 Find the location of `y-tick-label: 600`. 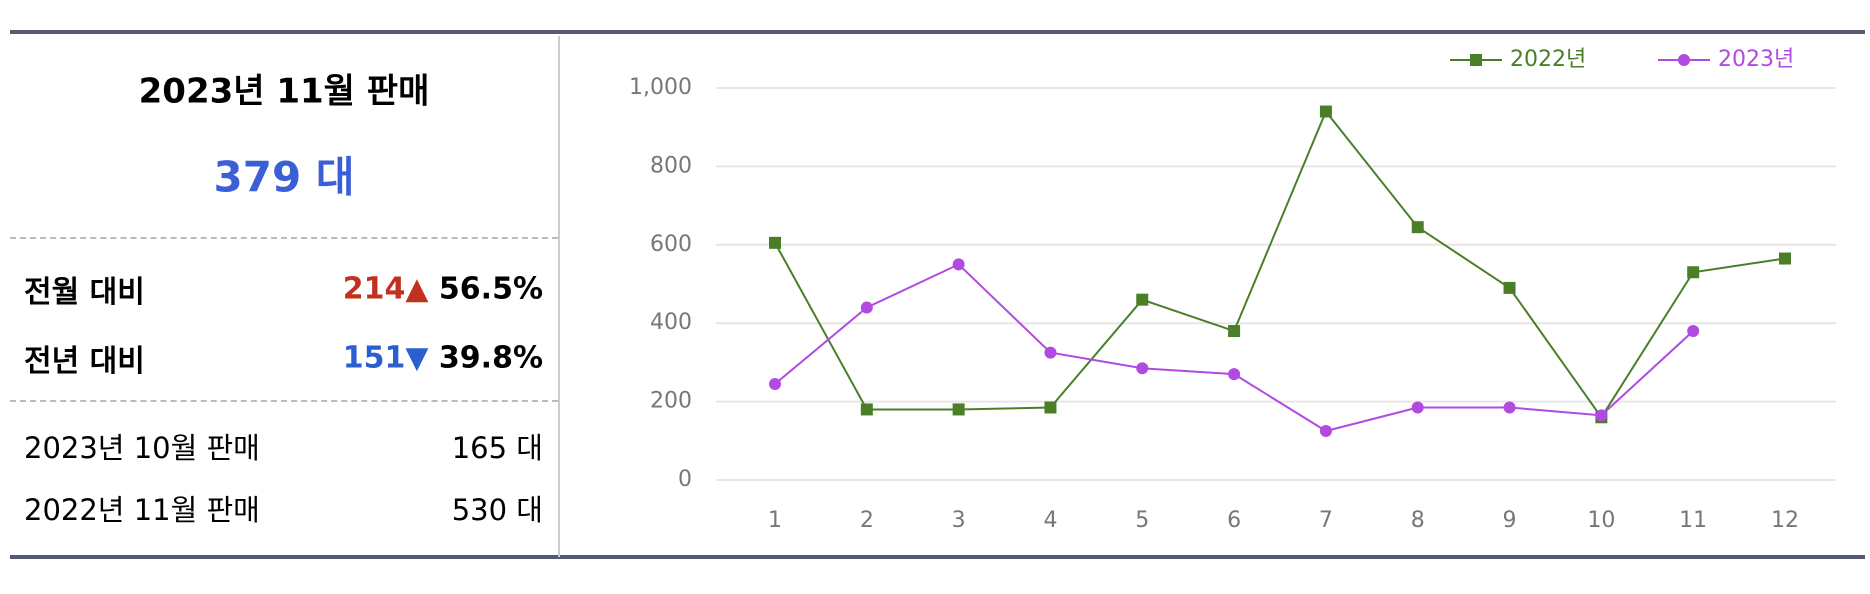

y-tick-label: 600 is located at coordinates (671, 244).